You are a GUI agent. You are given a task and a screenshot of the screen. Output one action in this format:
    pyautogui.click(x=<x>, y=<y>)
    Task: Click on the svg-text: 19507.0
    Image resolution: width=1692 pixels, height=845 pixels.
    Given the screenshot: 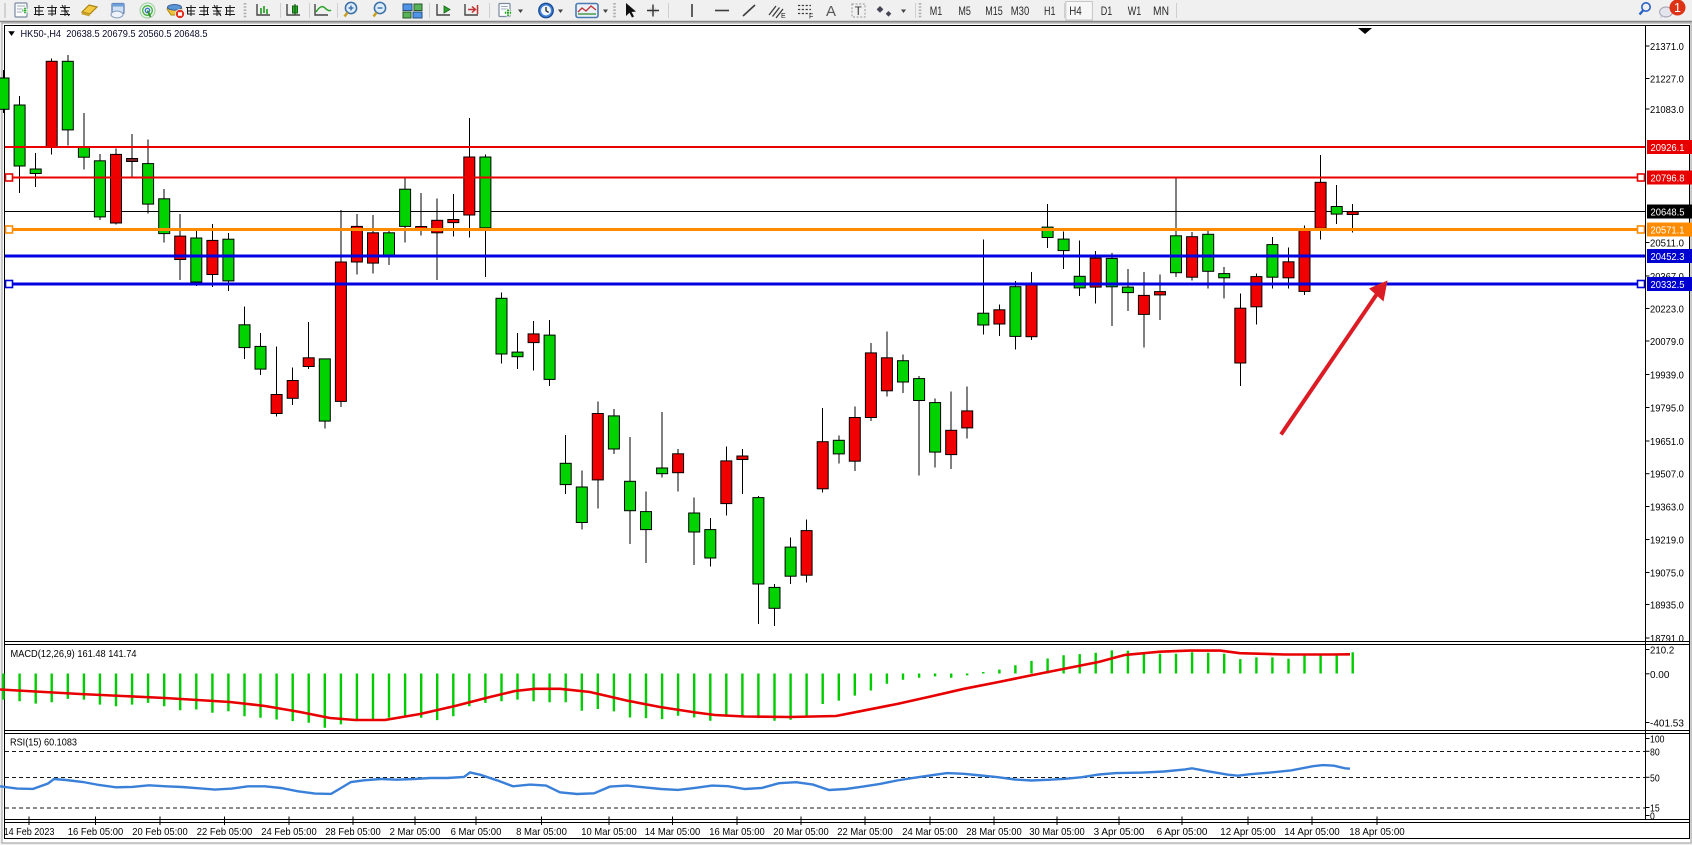 What is the action you would take?
    pyautogui.click(x=1667, y=475)
    